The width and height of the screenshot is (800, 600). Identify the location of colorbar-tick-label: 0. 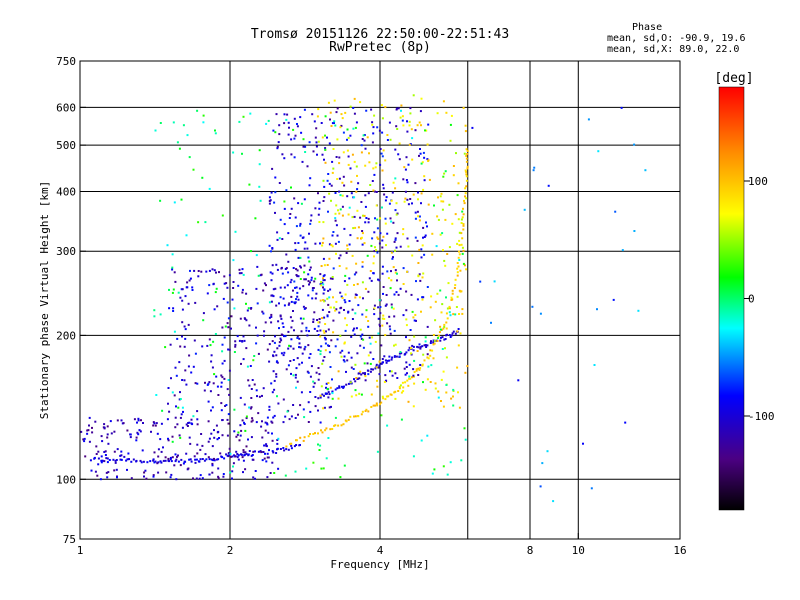
(751, 299).